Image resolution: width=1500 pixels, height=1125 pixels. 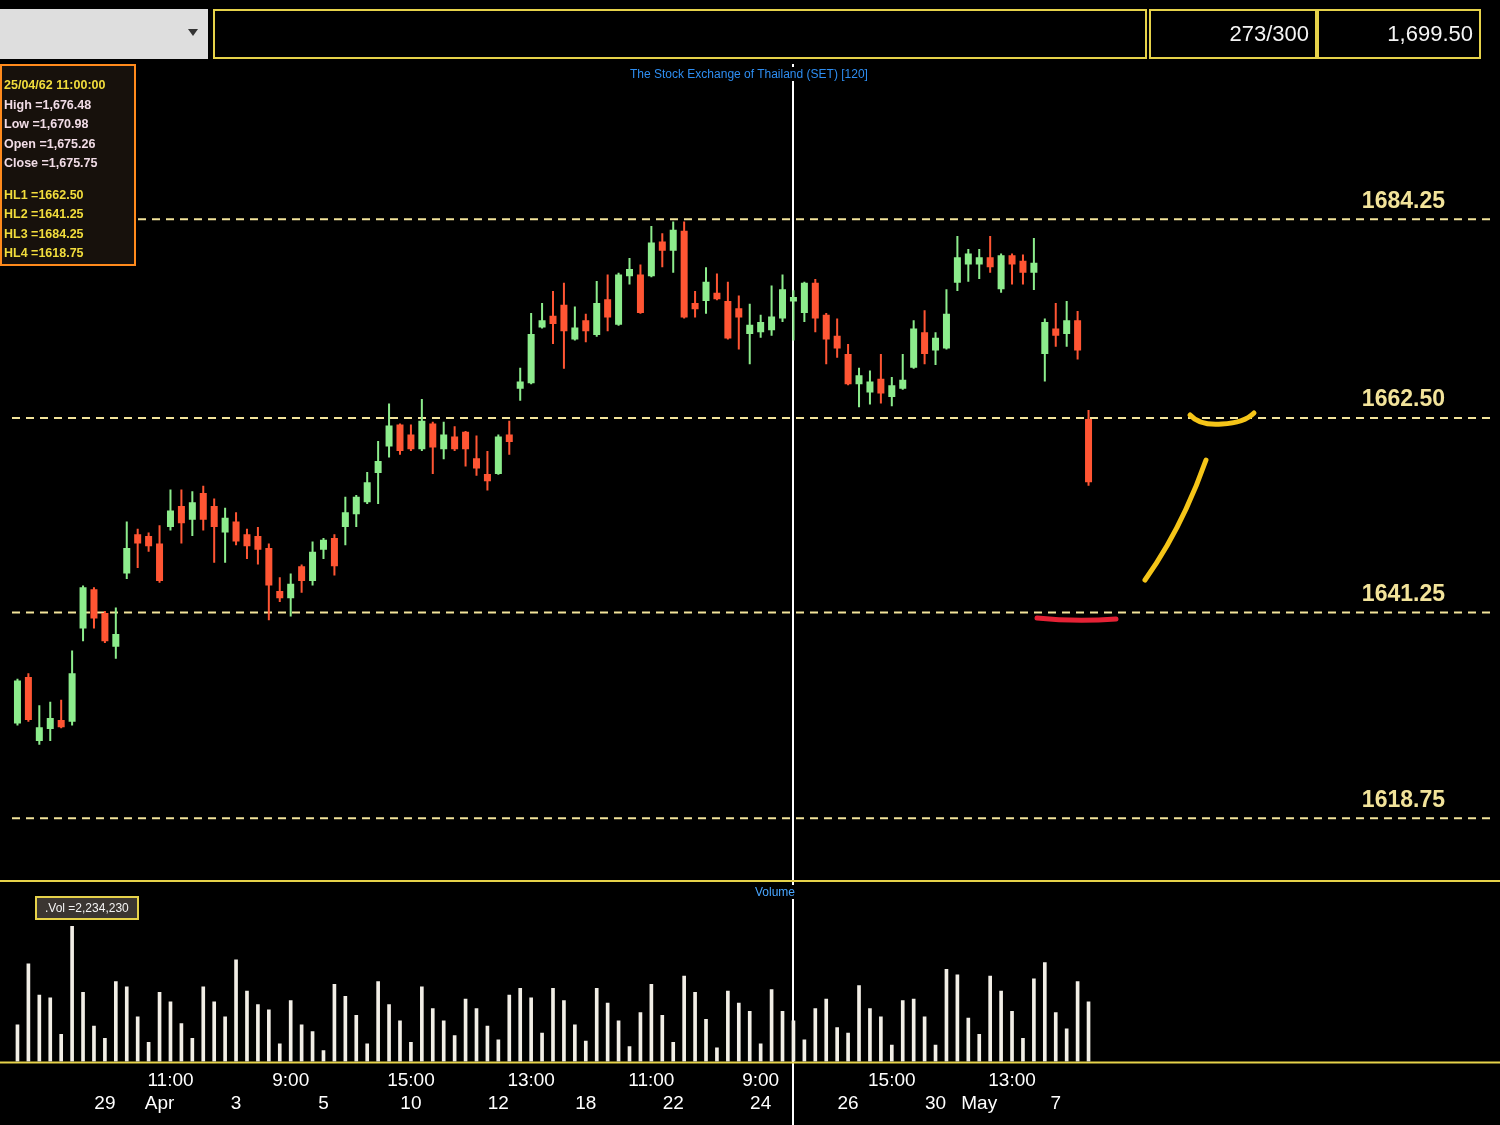 I want to click on ref-line-label: 1684.25, so click(x=1403, y=199).